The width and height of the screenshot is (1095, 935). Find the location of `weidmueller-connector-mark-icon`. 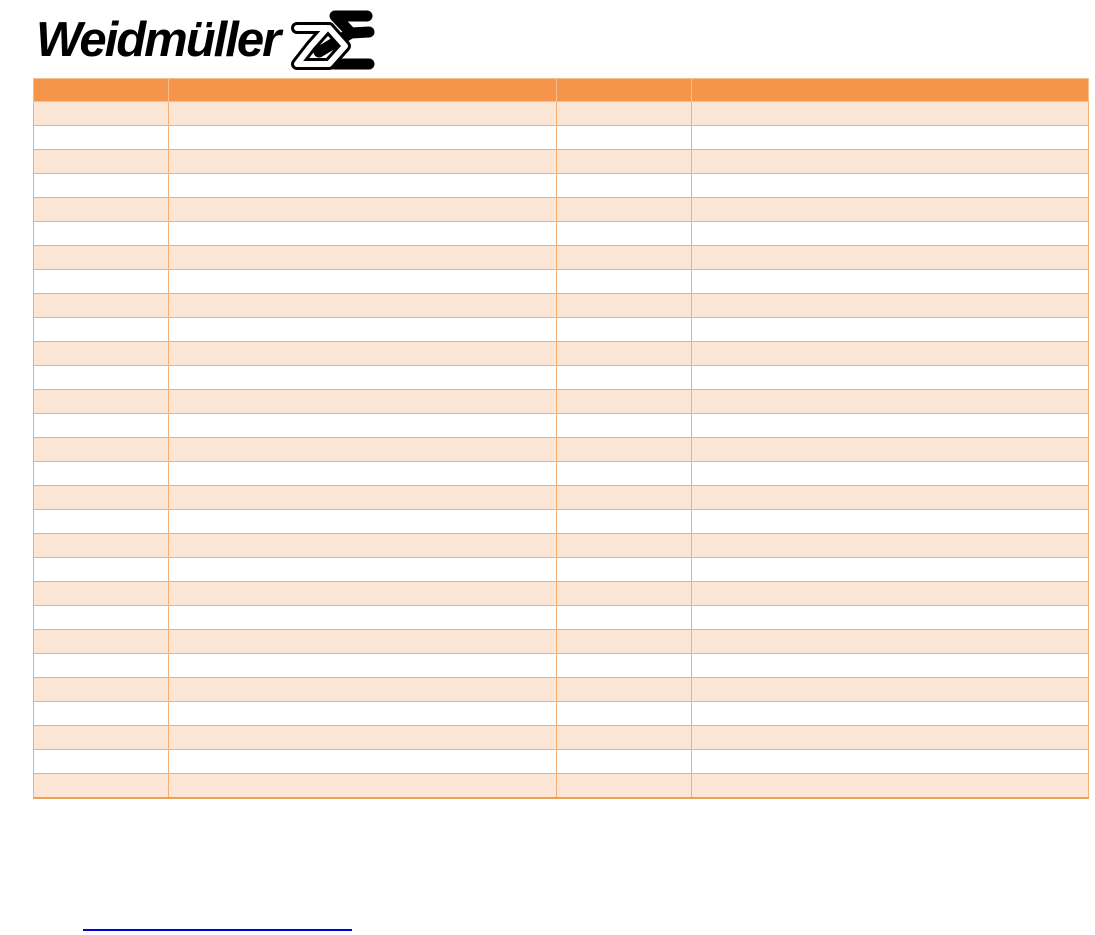

weidmueller-connector-mark-icon is located at coordinates (333, 40).